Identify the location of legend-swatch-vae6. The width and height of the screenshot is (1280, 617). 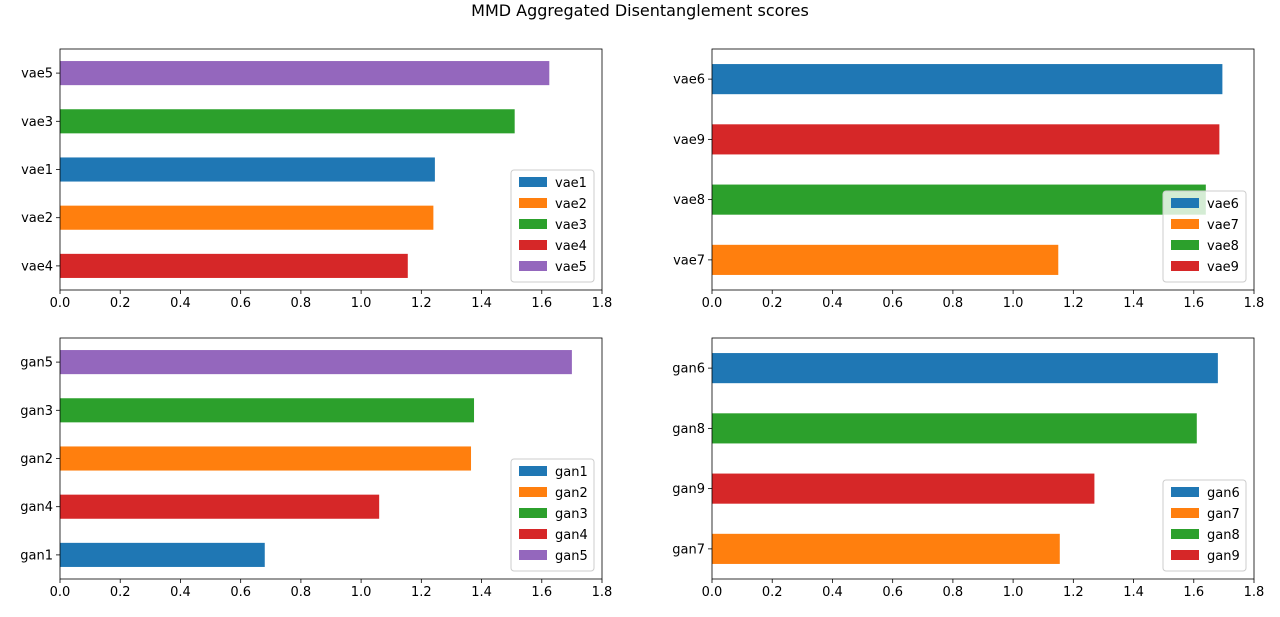
(1185, 203).